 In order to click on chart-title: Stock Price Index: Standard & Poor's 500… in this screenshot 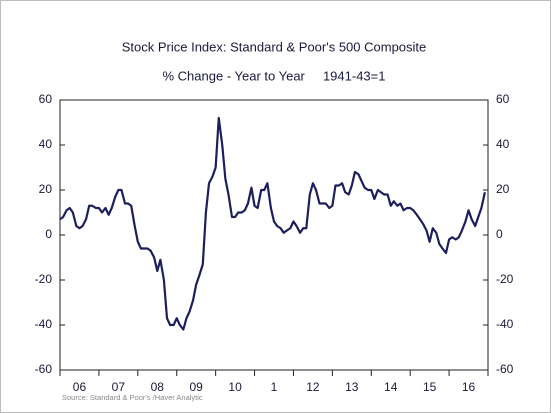, I will do `click(274, 46)`.